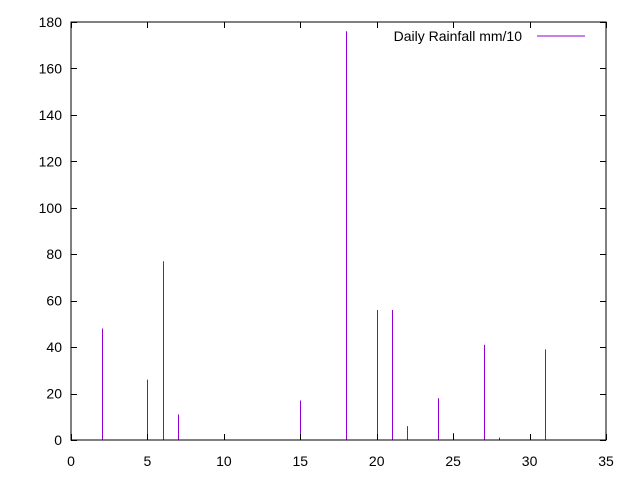 This screenshot has height=480, width=640. What do you see at coordinates (51, 208) in the screenshot?
I see `y-tick-label: 100` at bounding box center [51, 208].